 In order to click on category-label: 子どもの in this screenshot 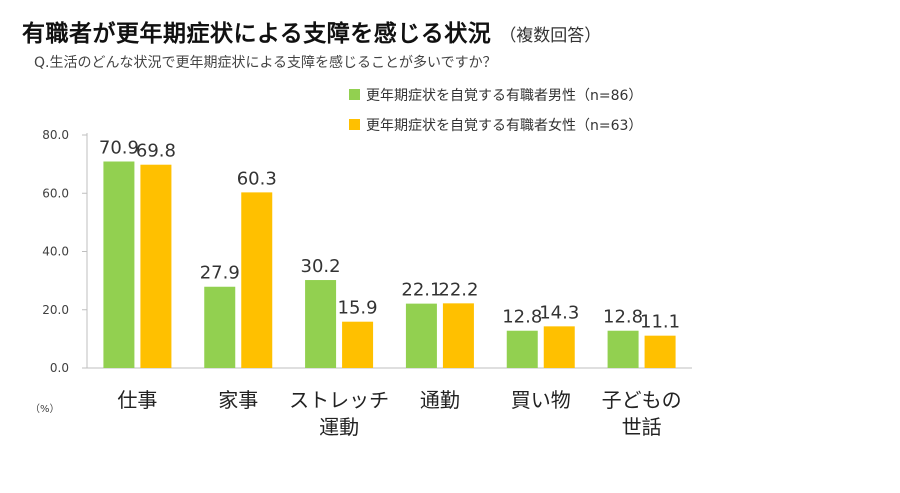, I will do `click(642, 400)`.